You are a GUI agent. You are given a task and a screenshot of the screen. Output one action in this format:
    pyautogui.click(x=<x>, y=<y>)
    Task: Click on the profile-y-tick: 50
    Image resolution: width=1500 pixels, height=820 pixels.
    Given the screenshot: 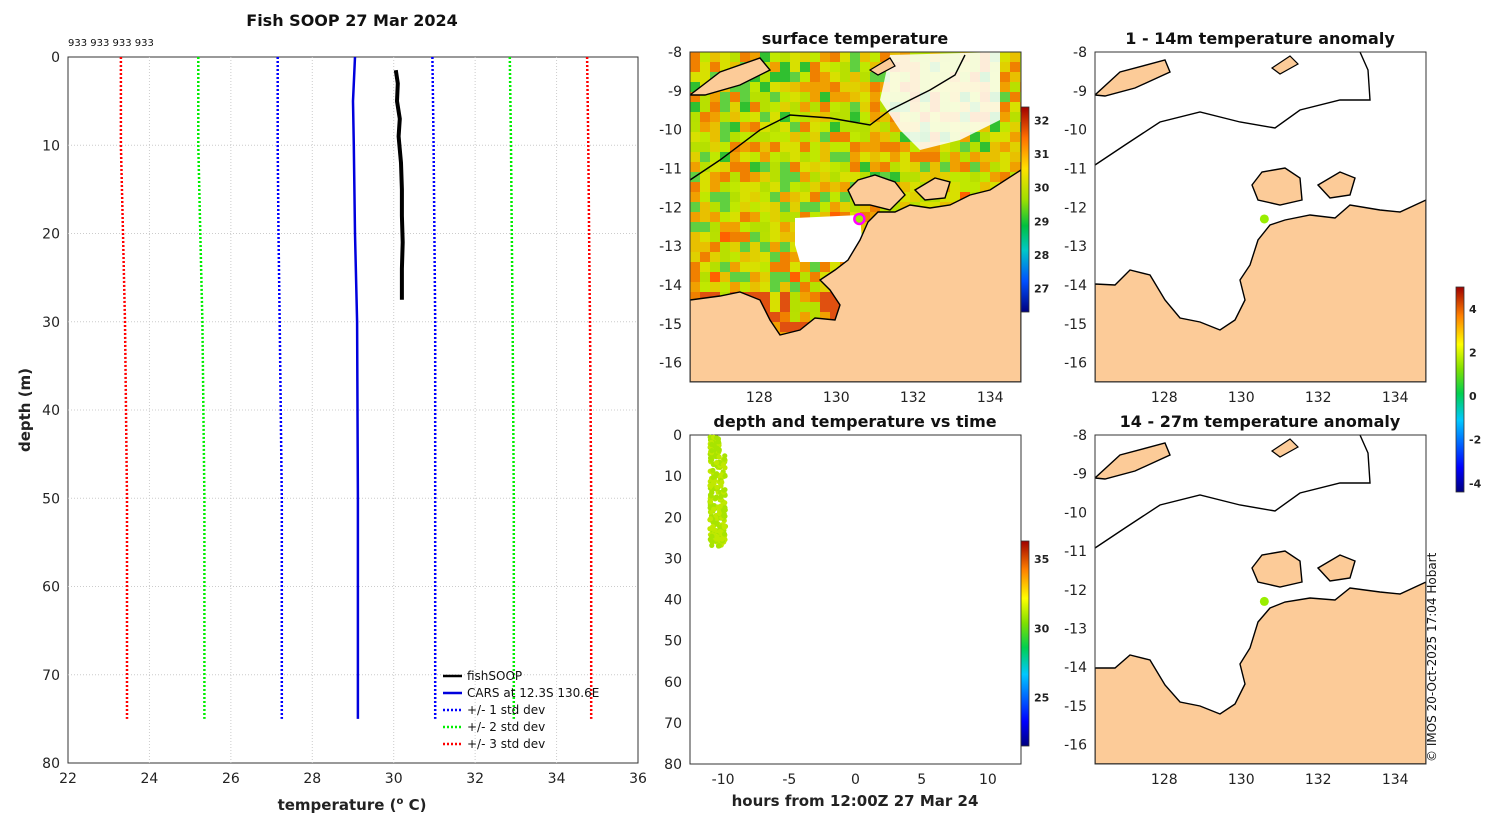 What is the action you would take?
    pyautogui.click(x=51, y=499)
    